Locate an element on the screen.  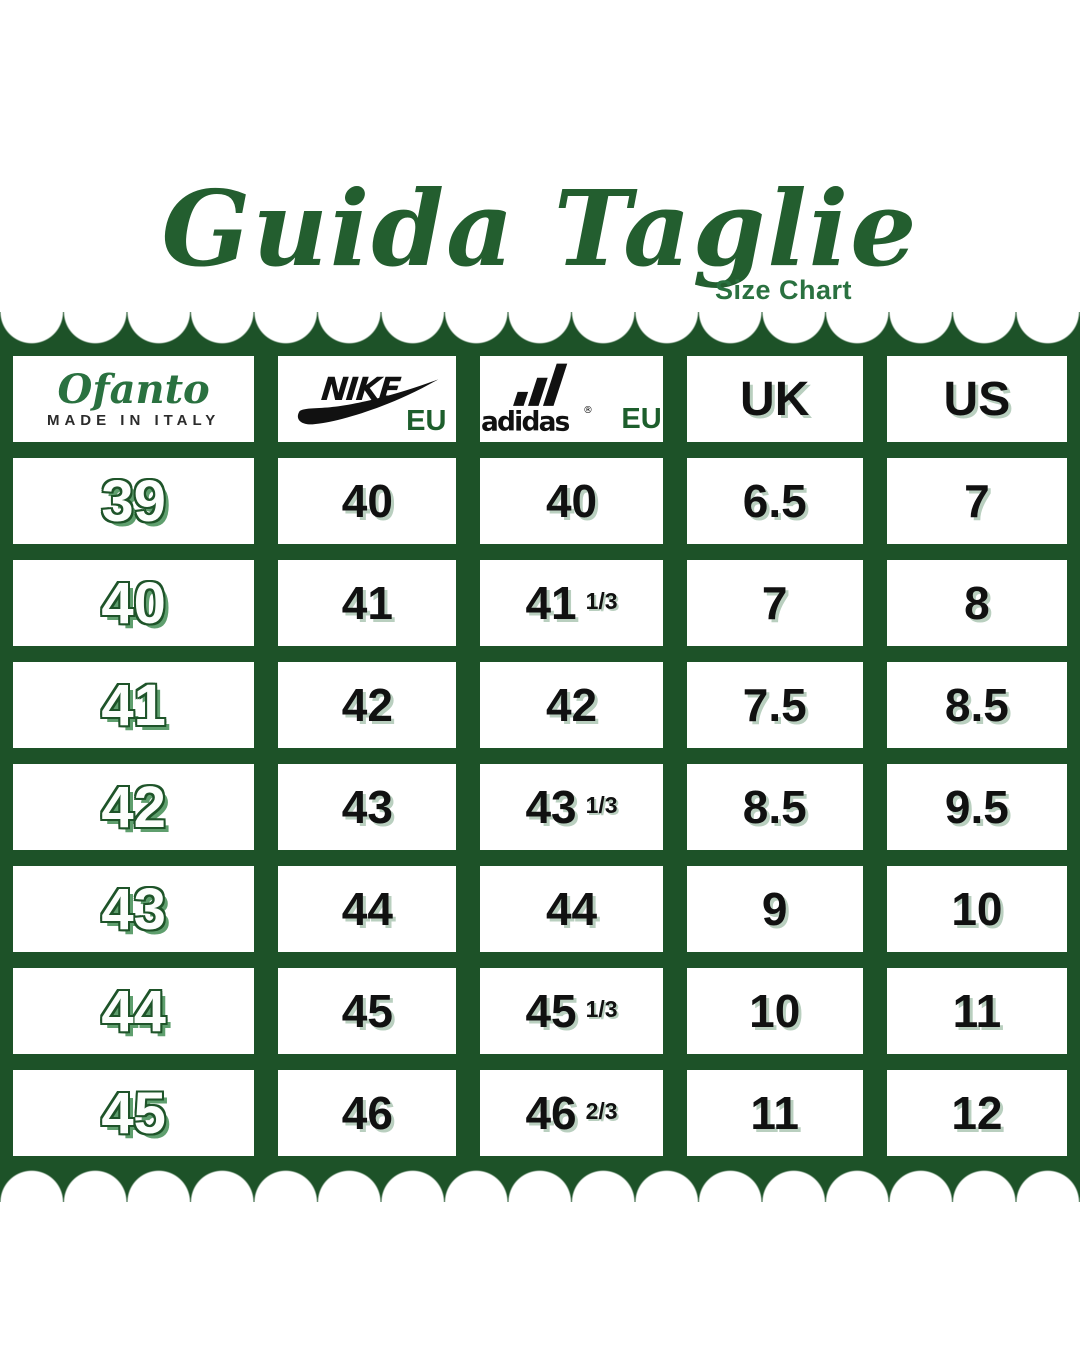
us-size-value: 7 is located at coordinates (977, 501).